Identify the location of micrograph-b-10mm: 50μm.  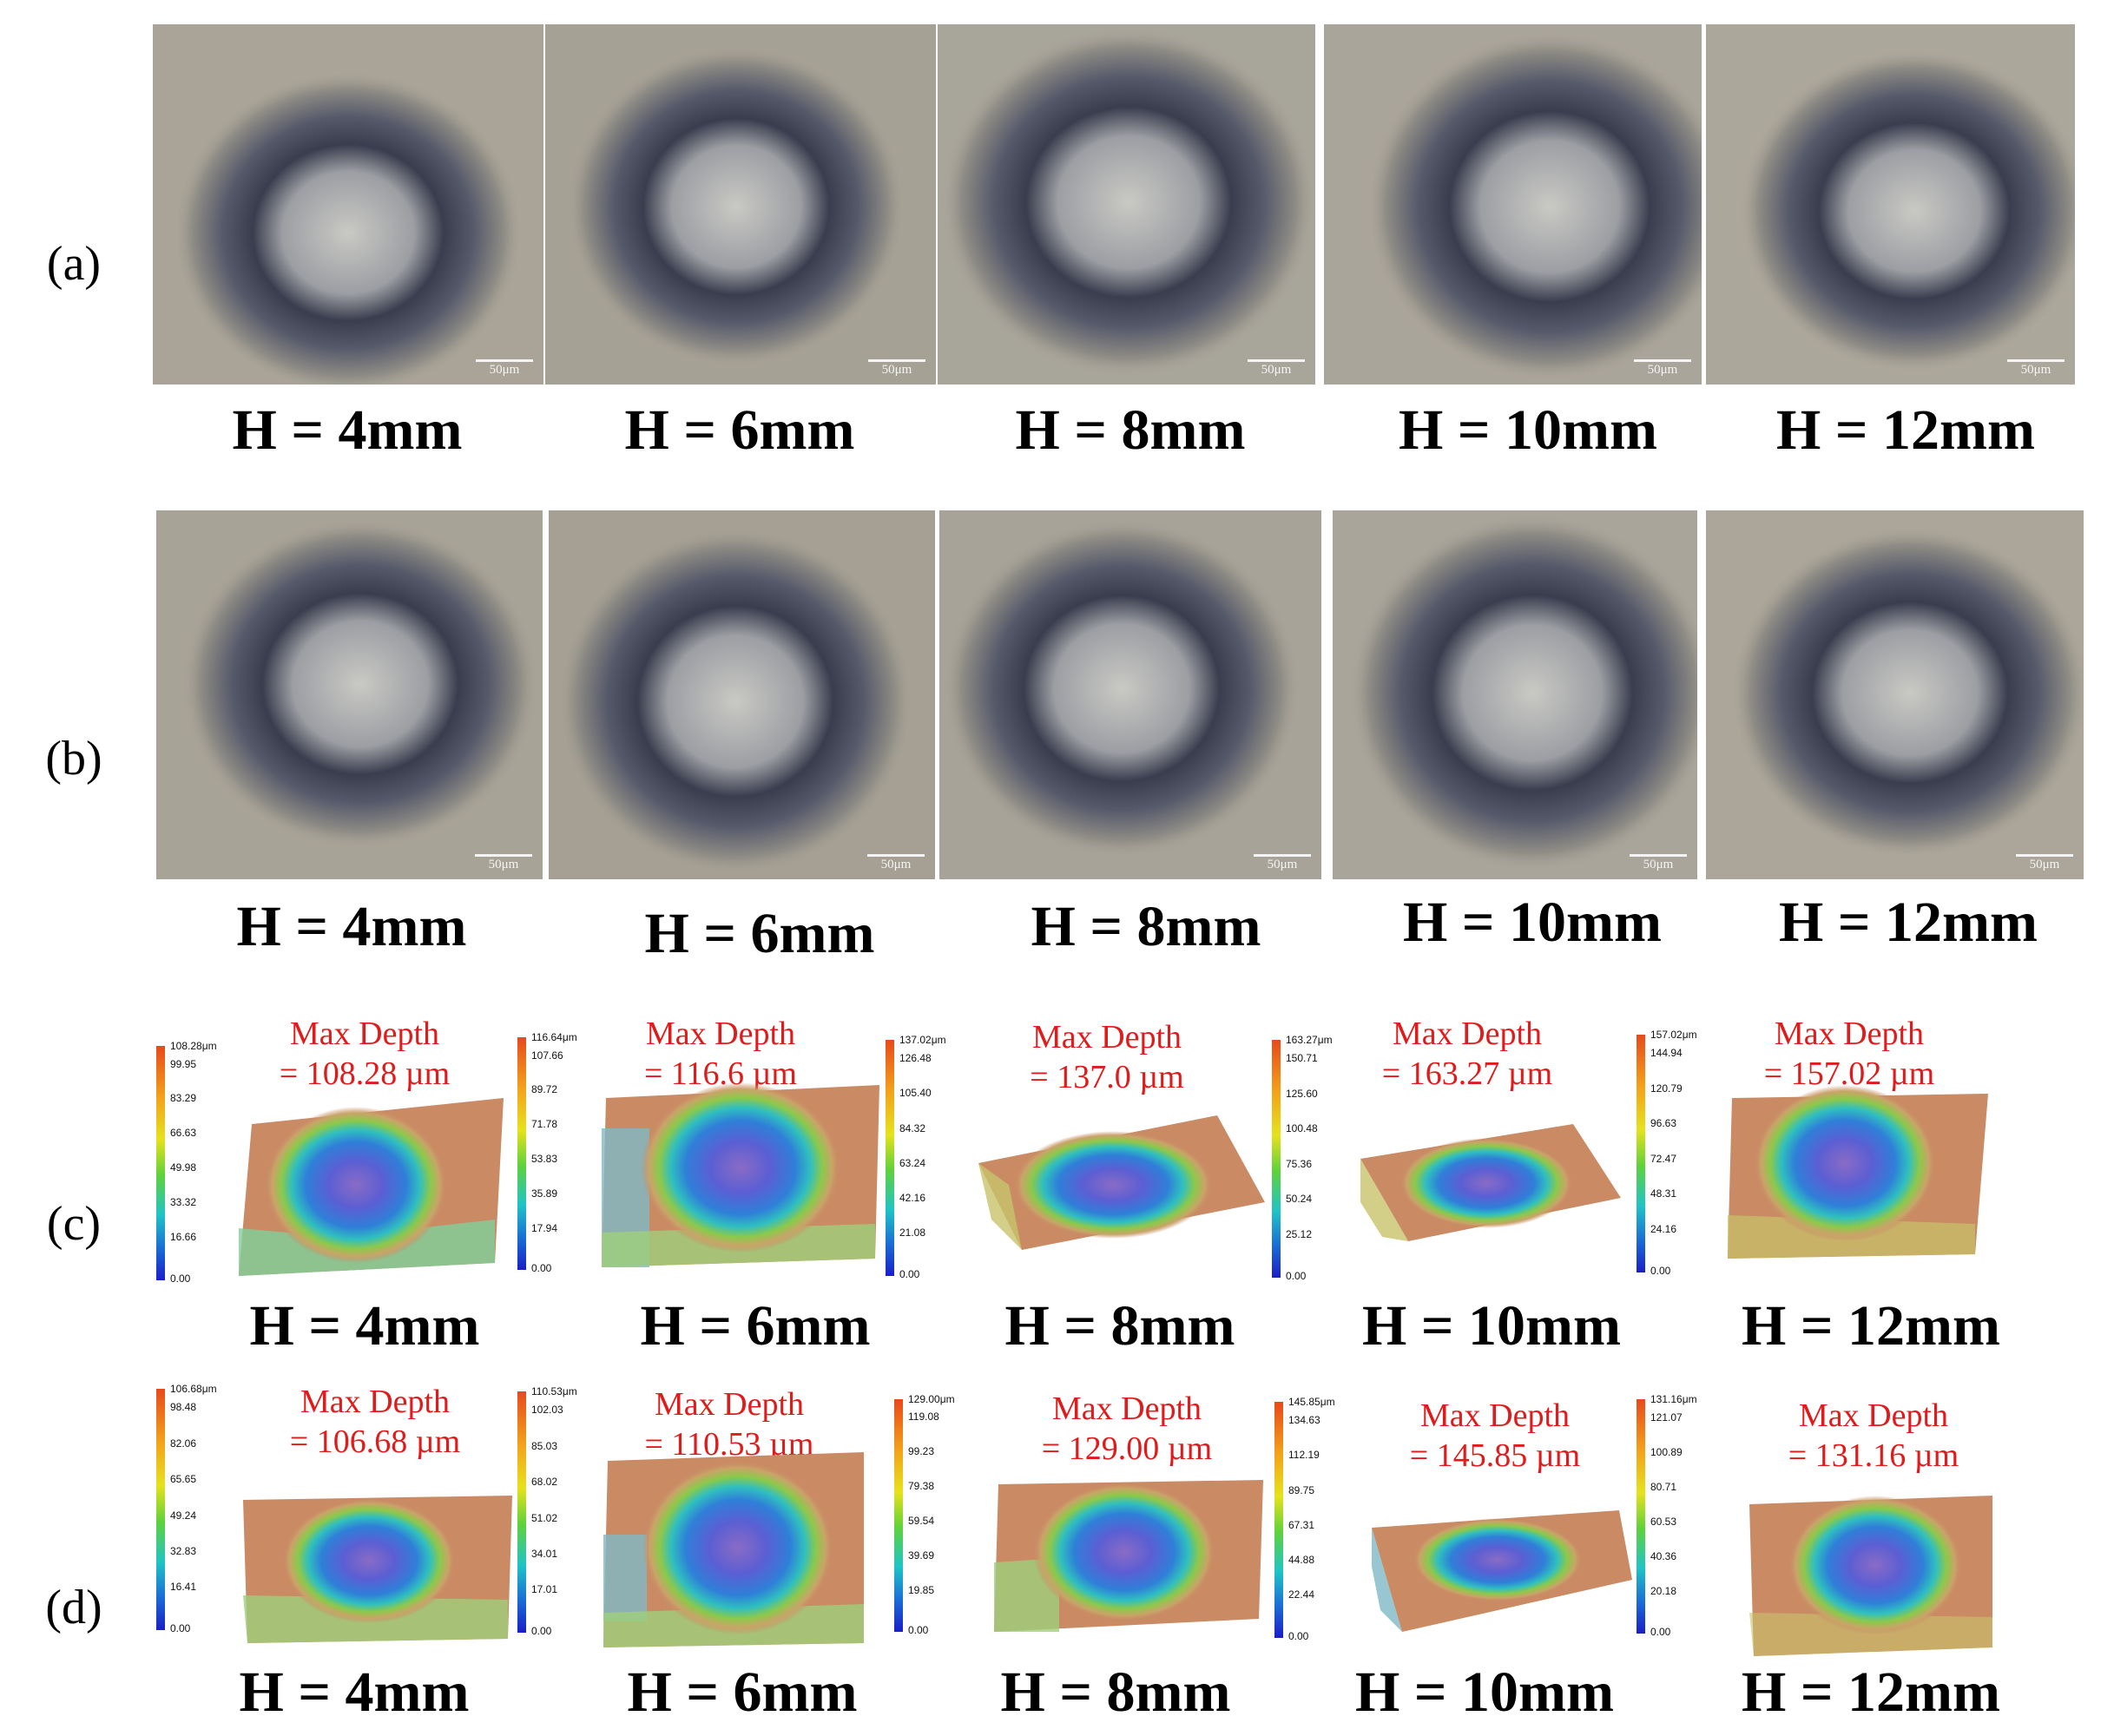
(1515, 694).